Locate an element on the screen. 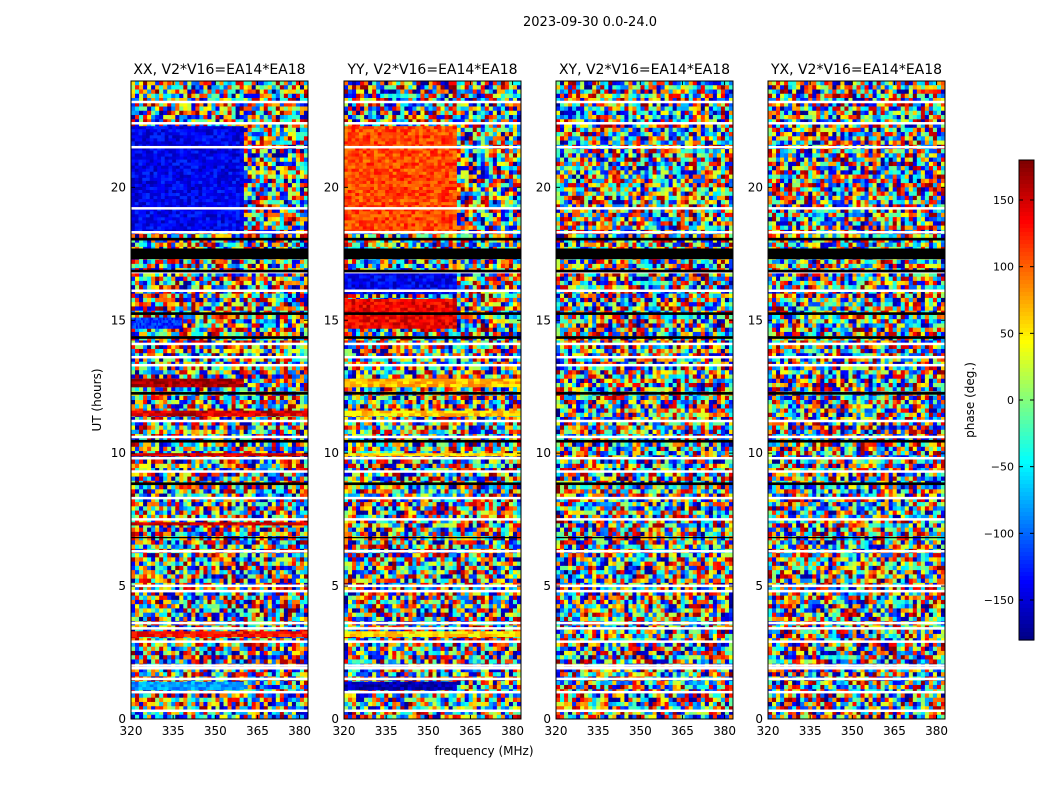  x-tick-label: 350 is located at coordinates (852, 731).